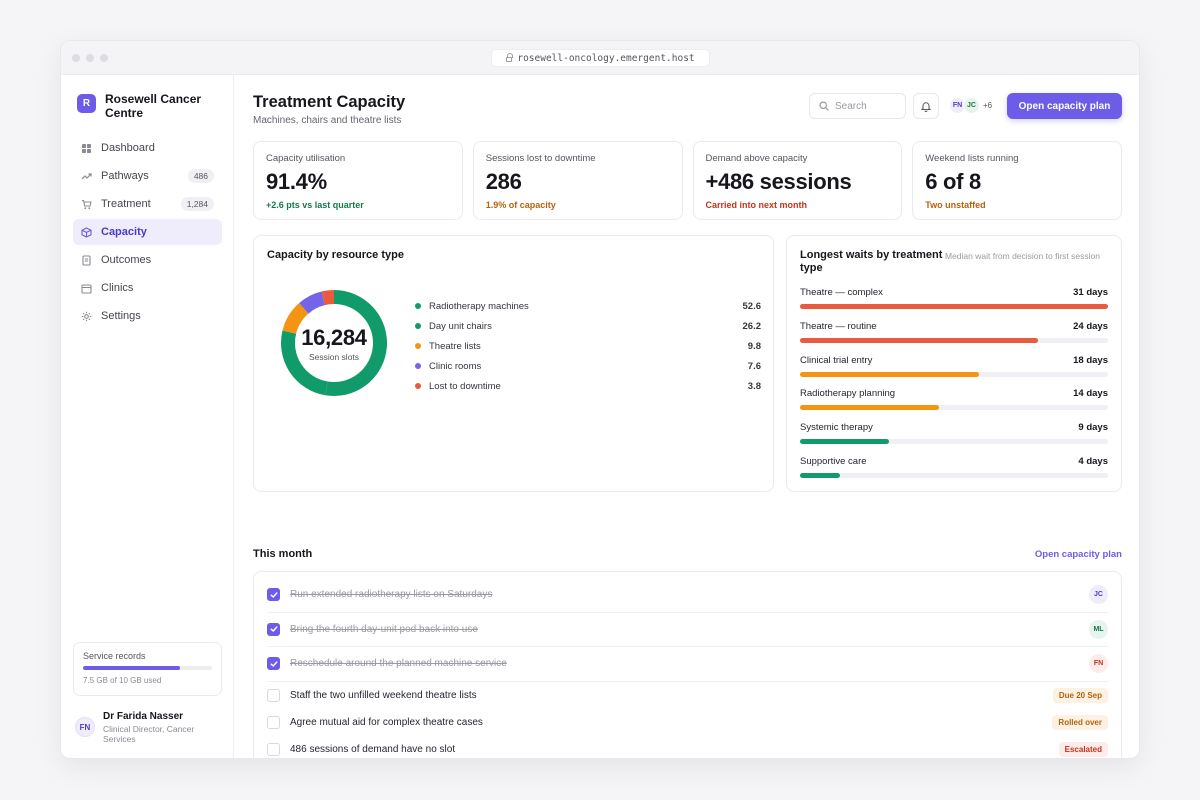 This screenshot has width=1200, height=800. I want to click on user-name: Dr Farida Nasser, so click(143, 716).